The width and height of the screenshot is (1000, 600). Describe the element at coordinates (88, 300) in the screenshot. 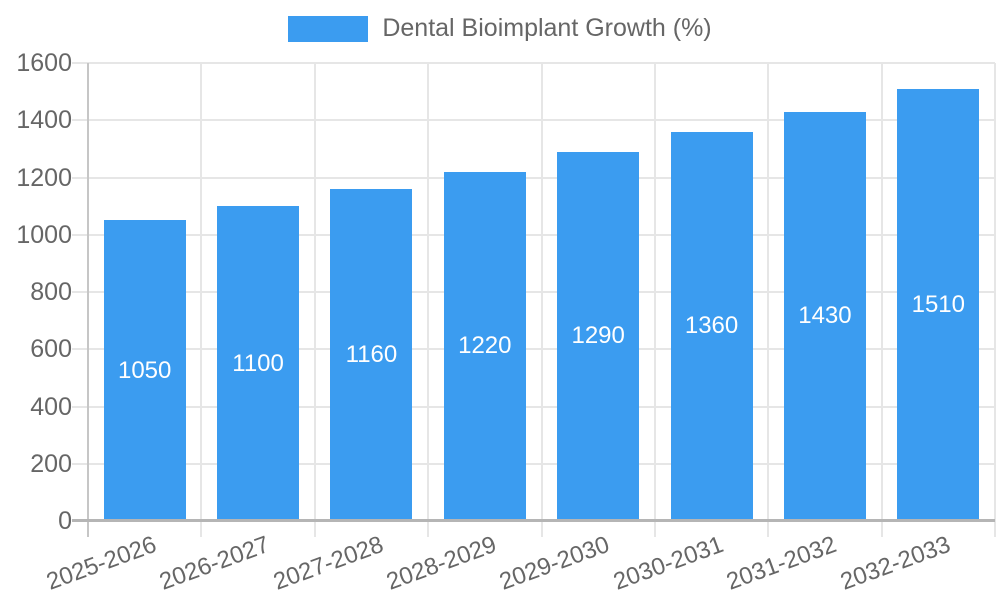

I see `y-axis-line` at that location.